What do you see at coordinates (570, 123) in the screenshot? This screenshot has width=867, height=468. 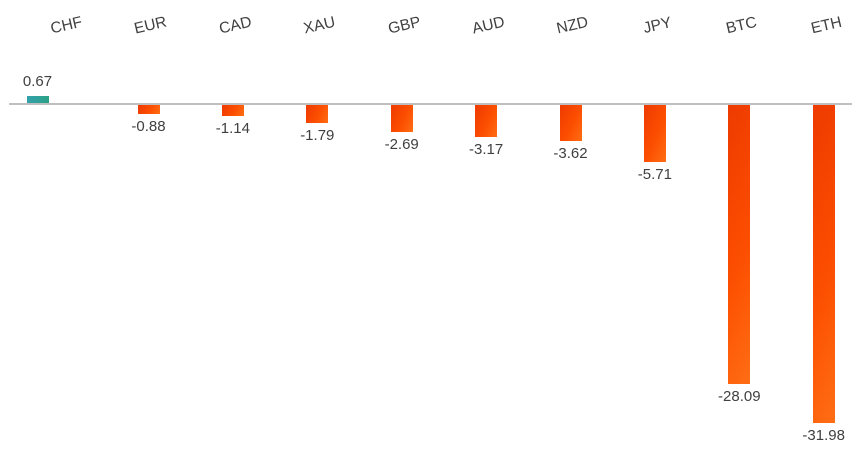 I see `bar-nzd` at bounding box center [570, 123].